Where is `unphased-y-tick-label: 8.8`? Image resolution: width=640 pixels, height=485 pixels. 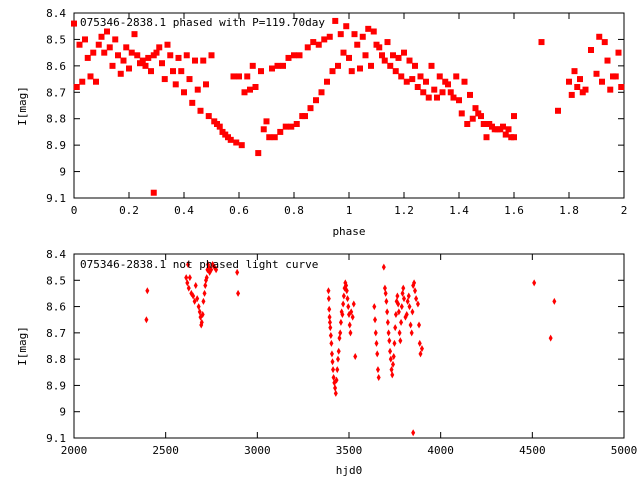
unphased-y-tick-label: 8.8 is located at coordinates (56, 359).